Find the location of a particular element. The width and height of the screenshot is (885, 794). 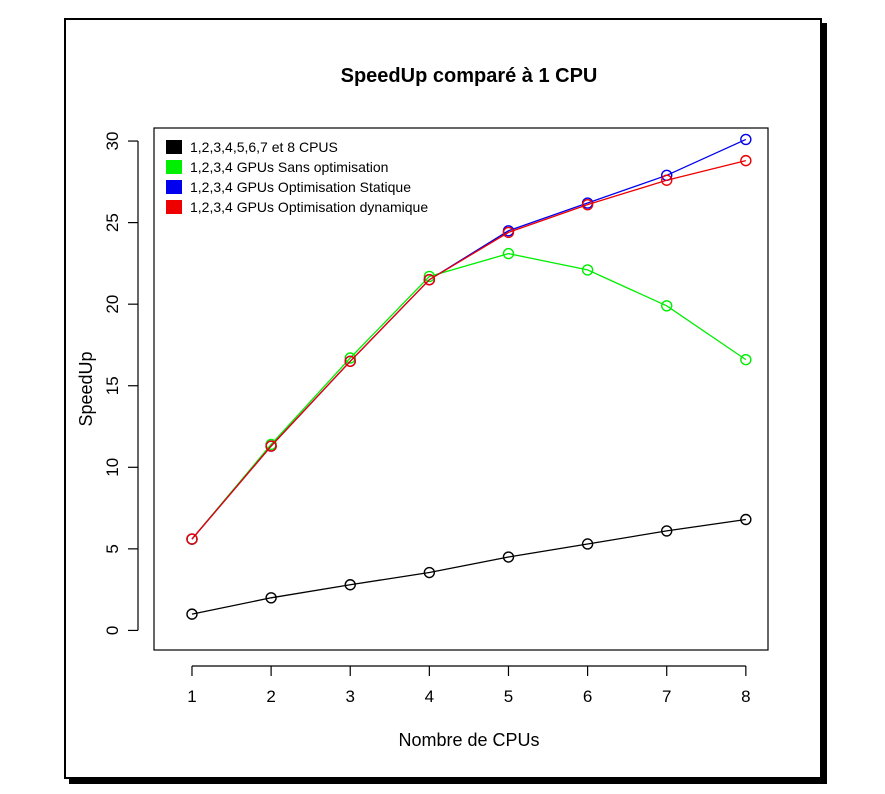

chart-title: SpeedUp comparé à 1 CPU is located at coordinates (469, 76).